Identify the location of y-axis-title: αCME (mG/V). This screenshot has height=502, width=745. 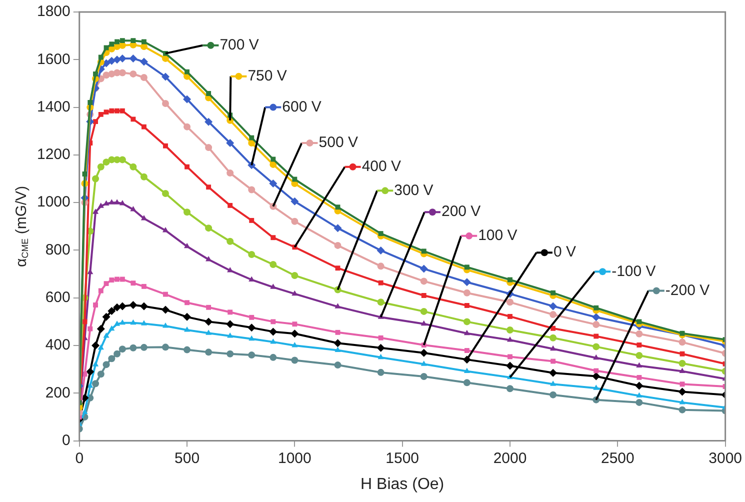
(21, 226).